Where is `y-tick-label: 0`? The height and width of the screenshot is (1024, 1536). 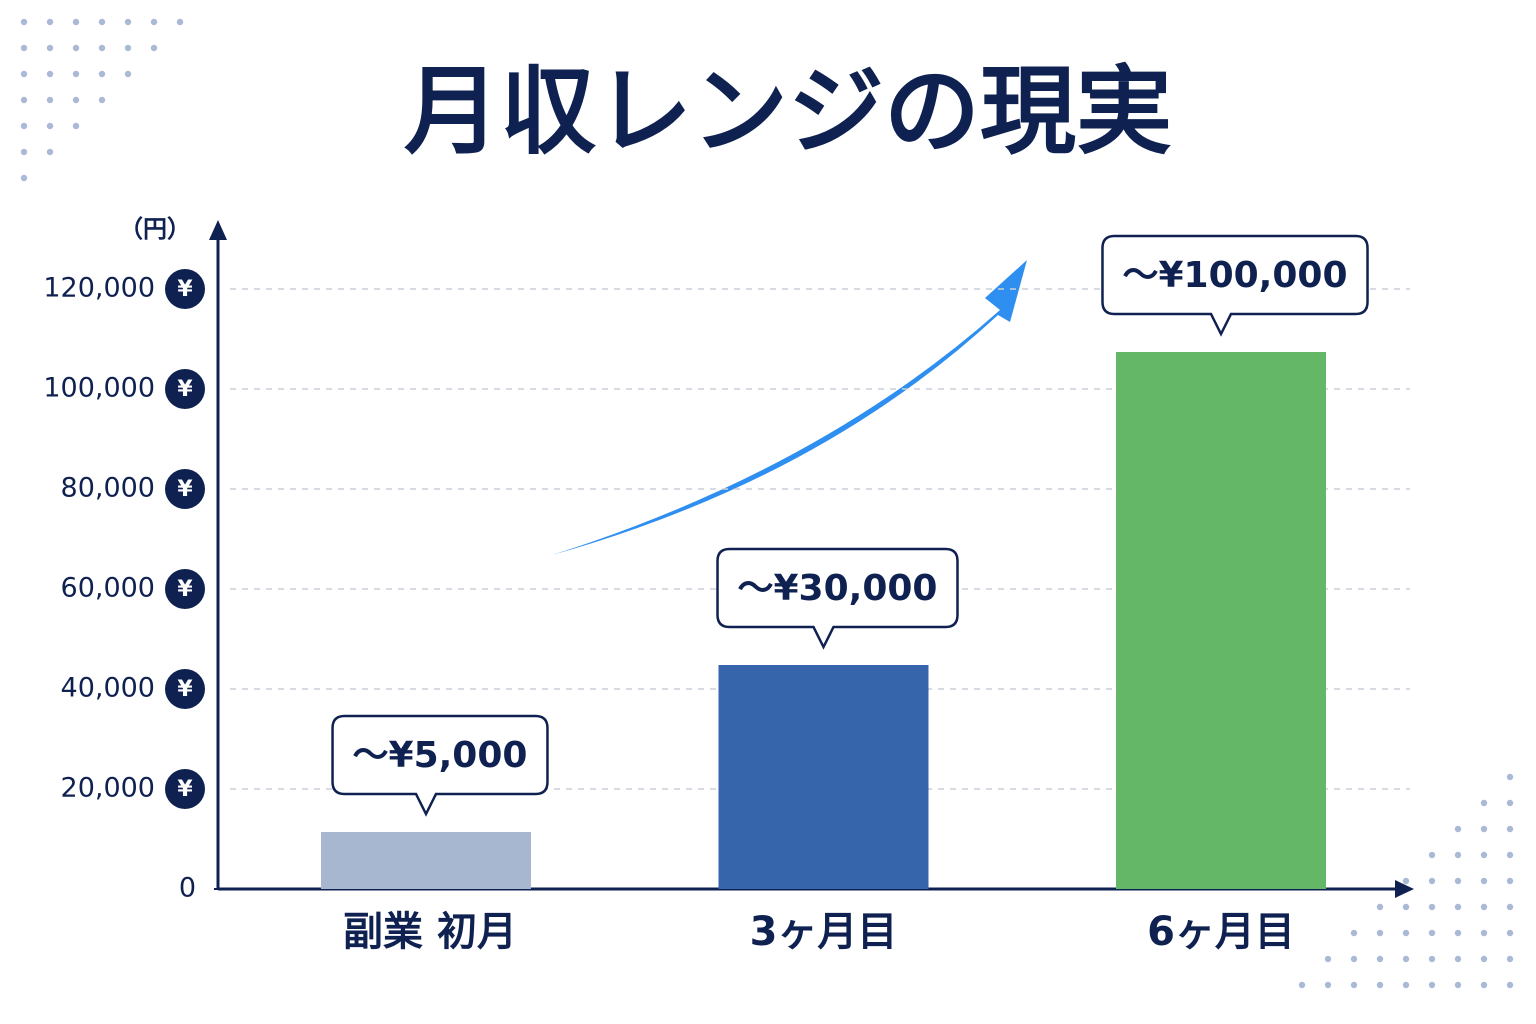
y-tick-label: 0 is located at coordinates (187, 888).